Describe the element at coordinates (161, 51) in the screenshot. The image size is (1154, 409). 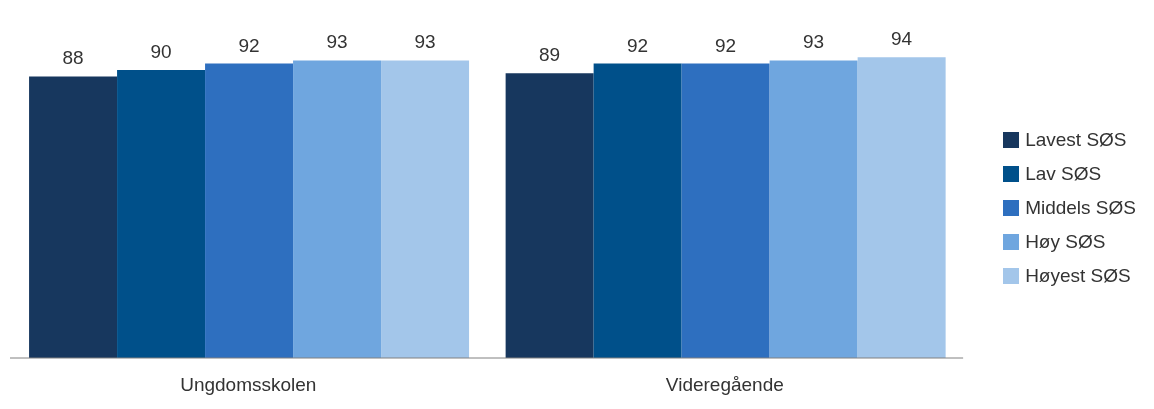
I see `data-label: 90` at that location.